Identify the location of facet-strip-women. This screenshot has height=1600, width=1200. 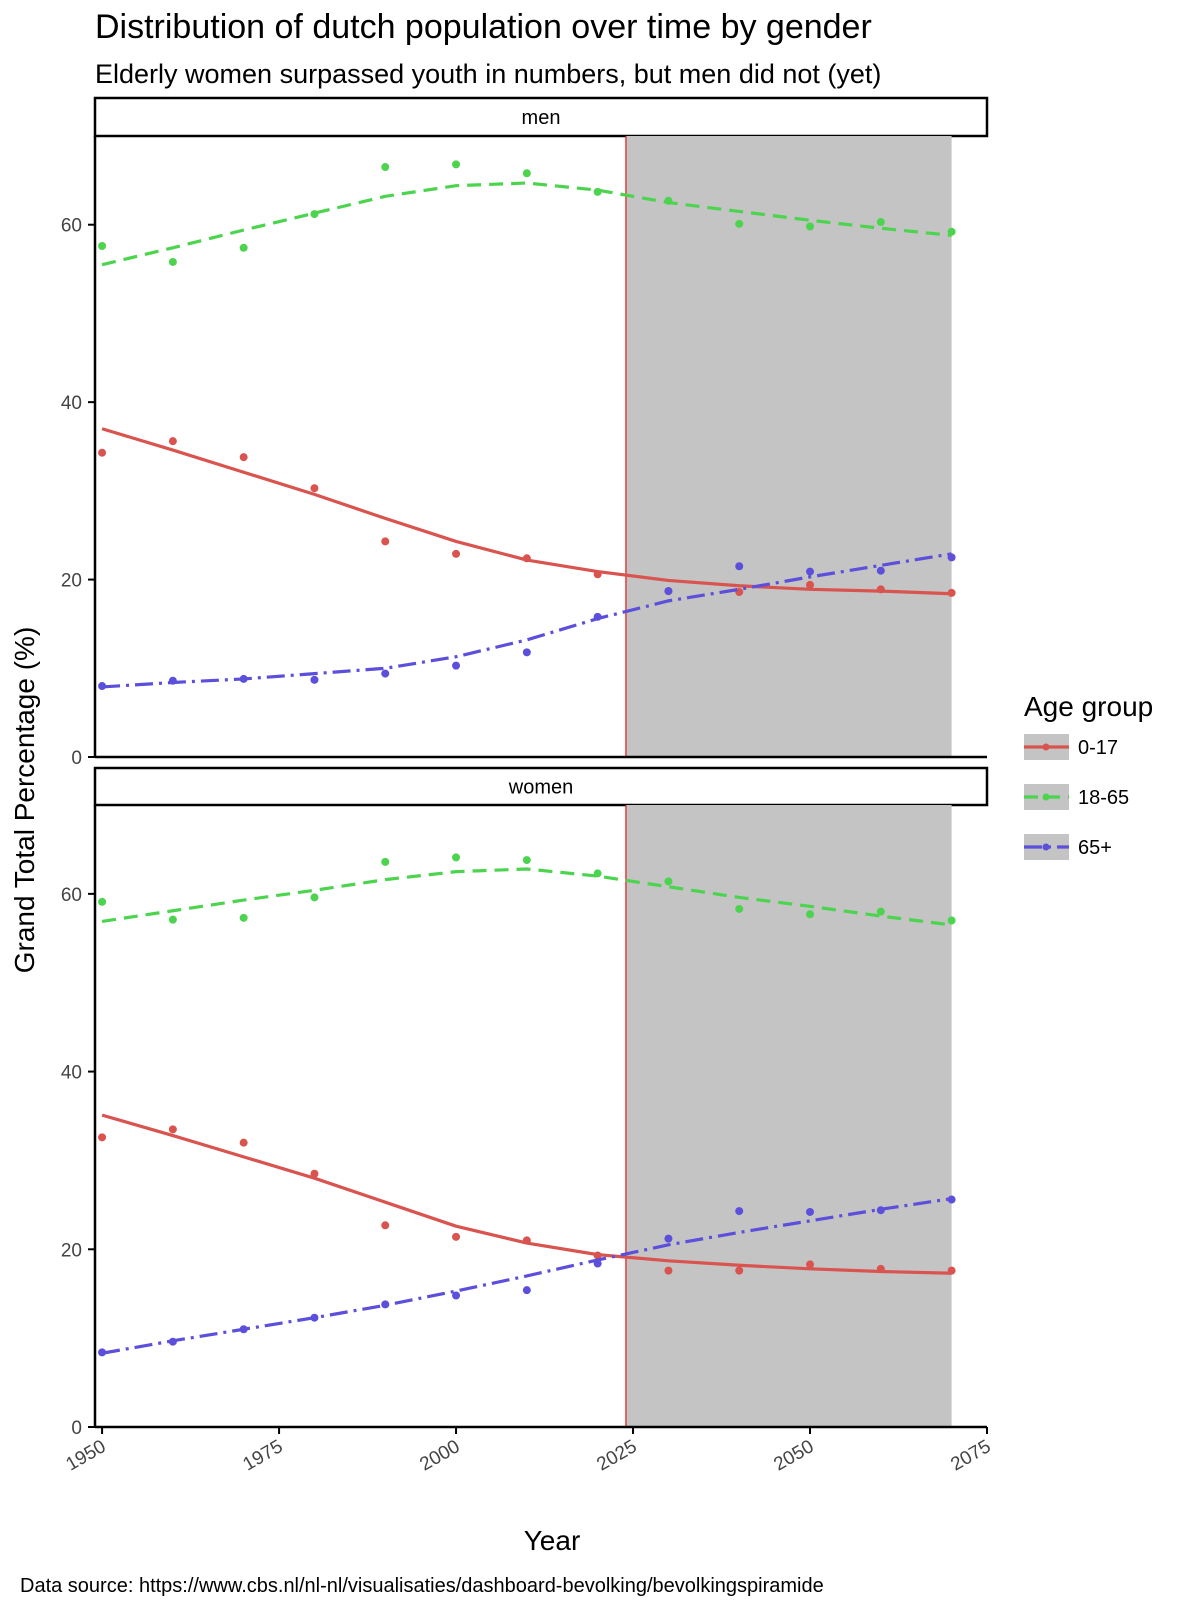
(541, 786).